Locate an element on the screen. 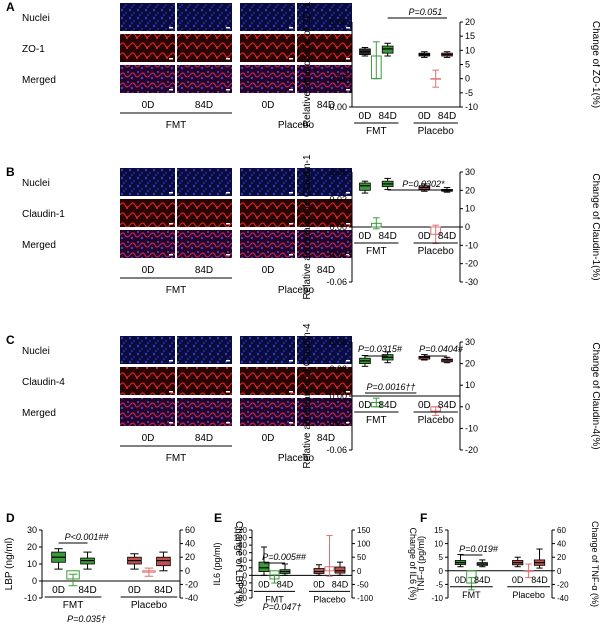  y2-tick-label: 50 is located at coordinates (361, 557).